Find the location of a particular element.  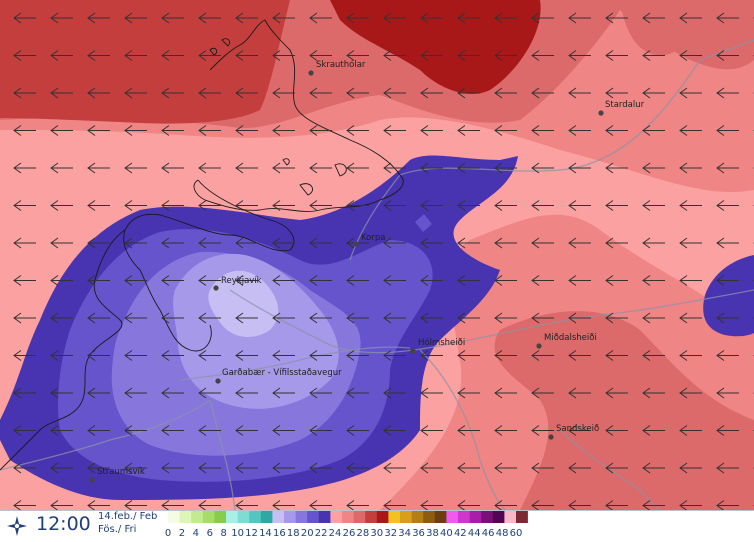

scale-tick-label: 28 is located at coordinates (363, 533).